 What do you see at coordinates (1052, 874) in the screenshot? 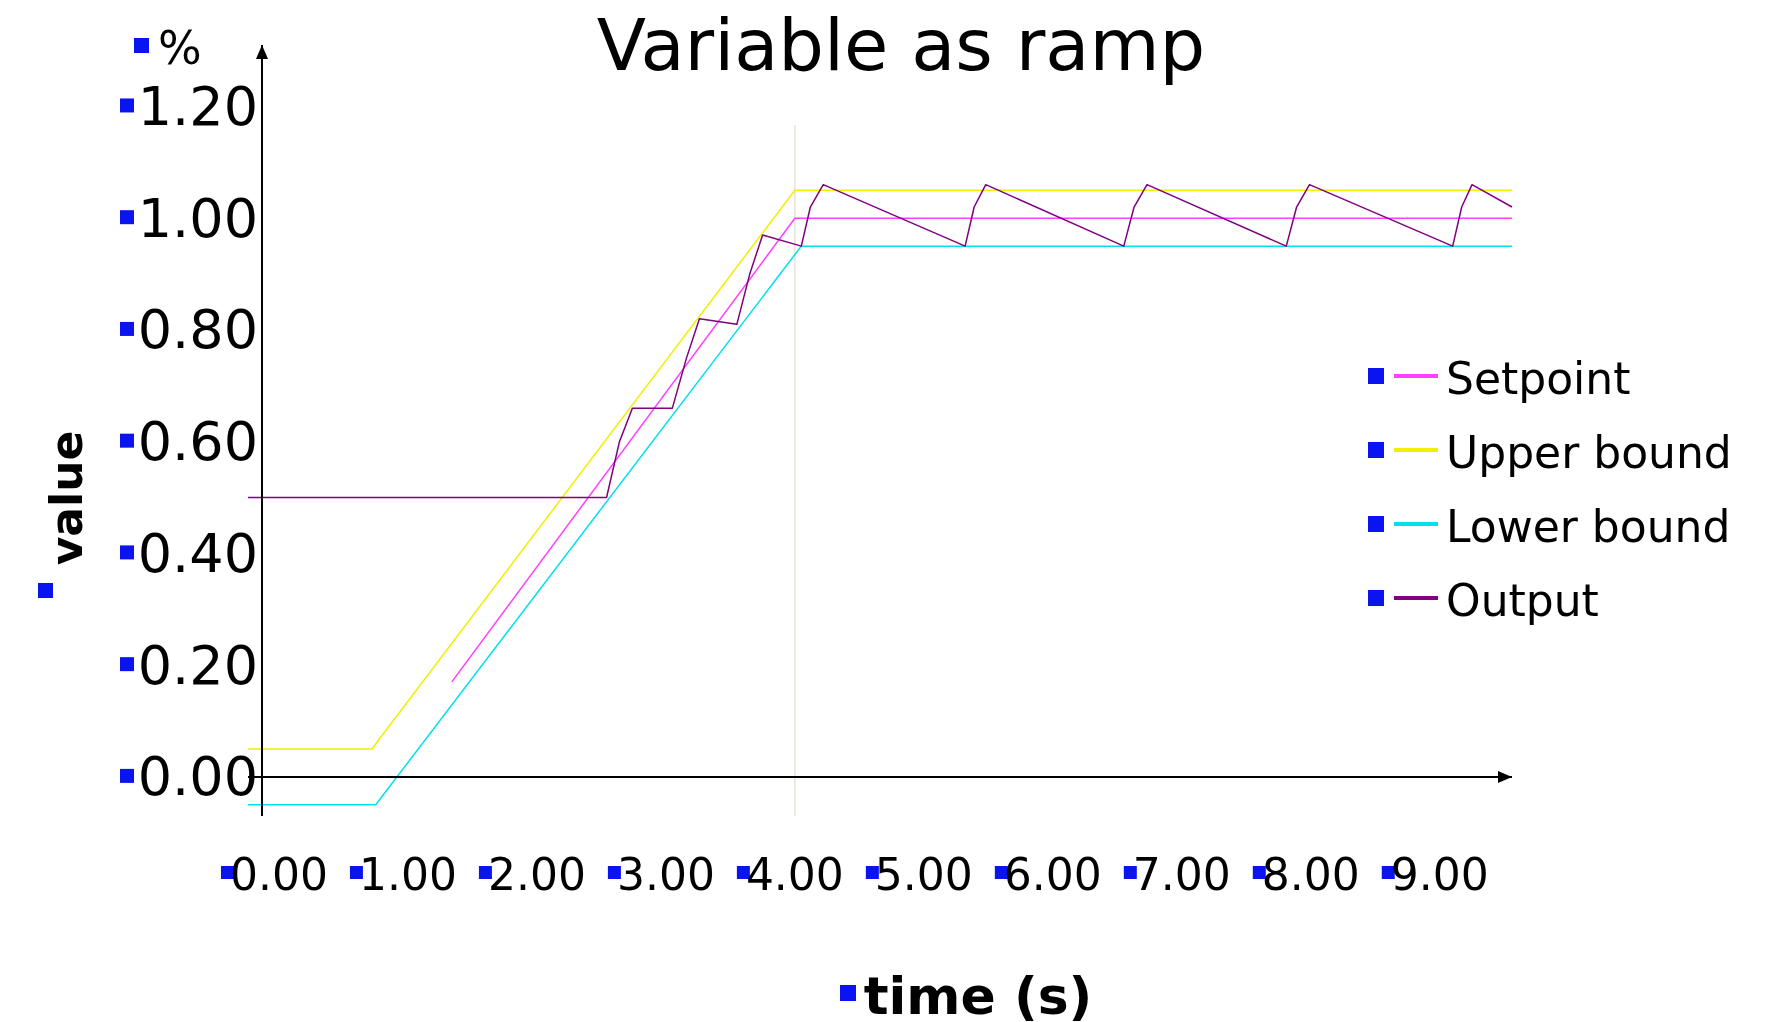
I see `x-tick-label: 6.00` at bounding box center [1052, 874].